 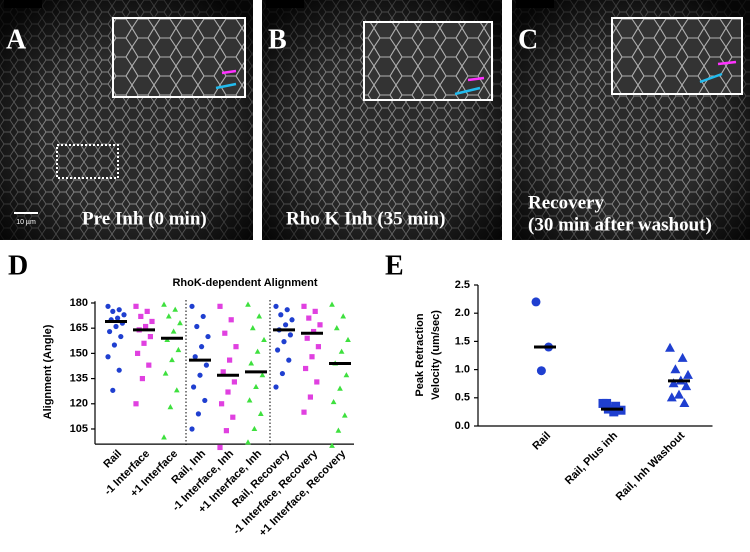 I want to click on y-tick-label: 0.5, so click(x=462, y=398).